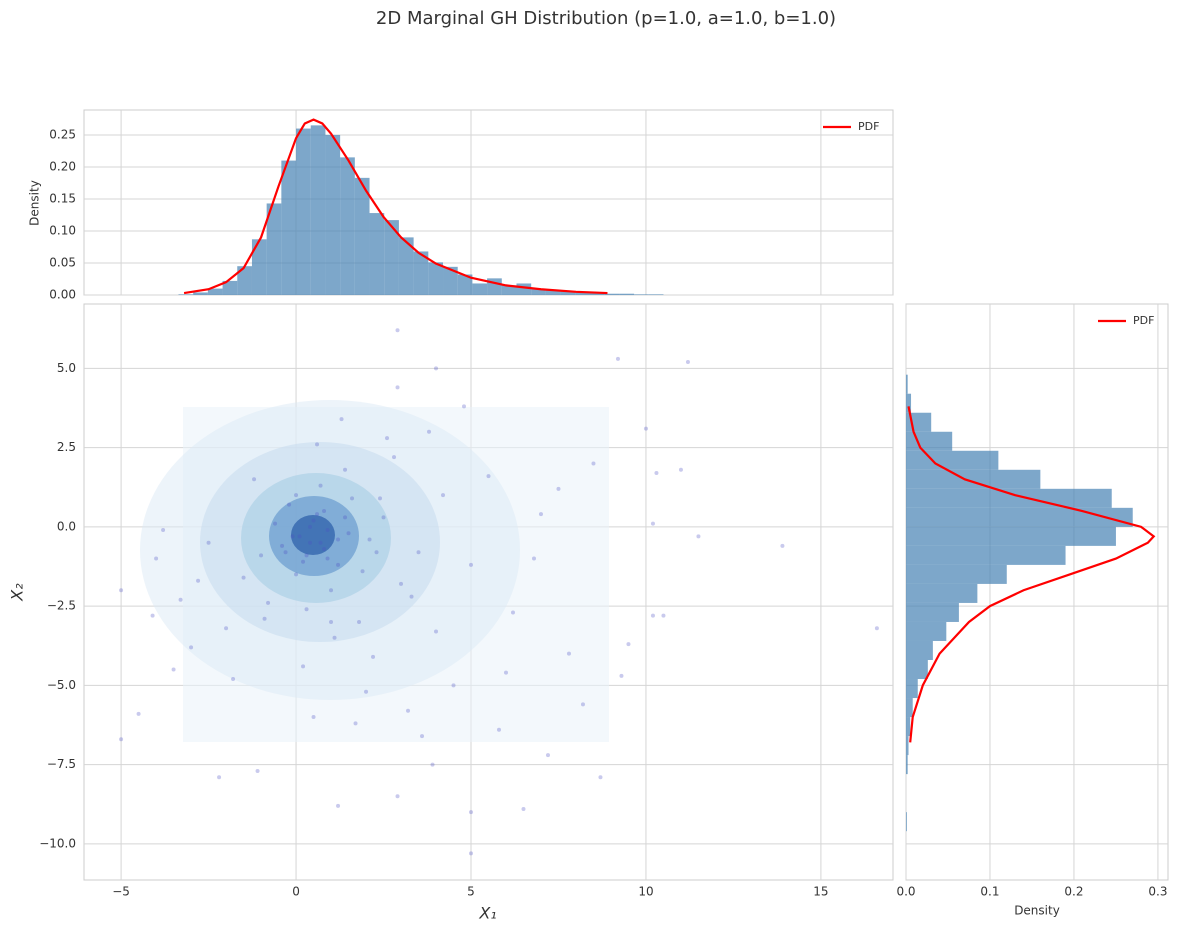 This screenshot has width=1179, height=934. What do you see at coordinates (62, 262) in the screenshot?
I see `y-tick-label: 0.05` at bounding box center [62, 262].